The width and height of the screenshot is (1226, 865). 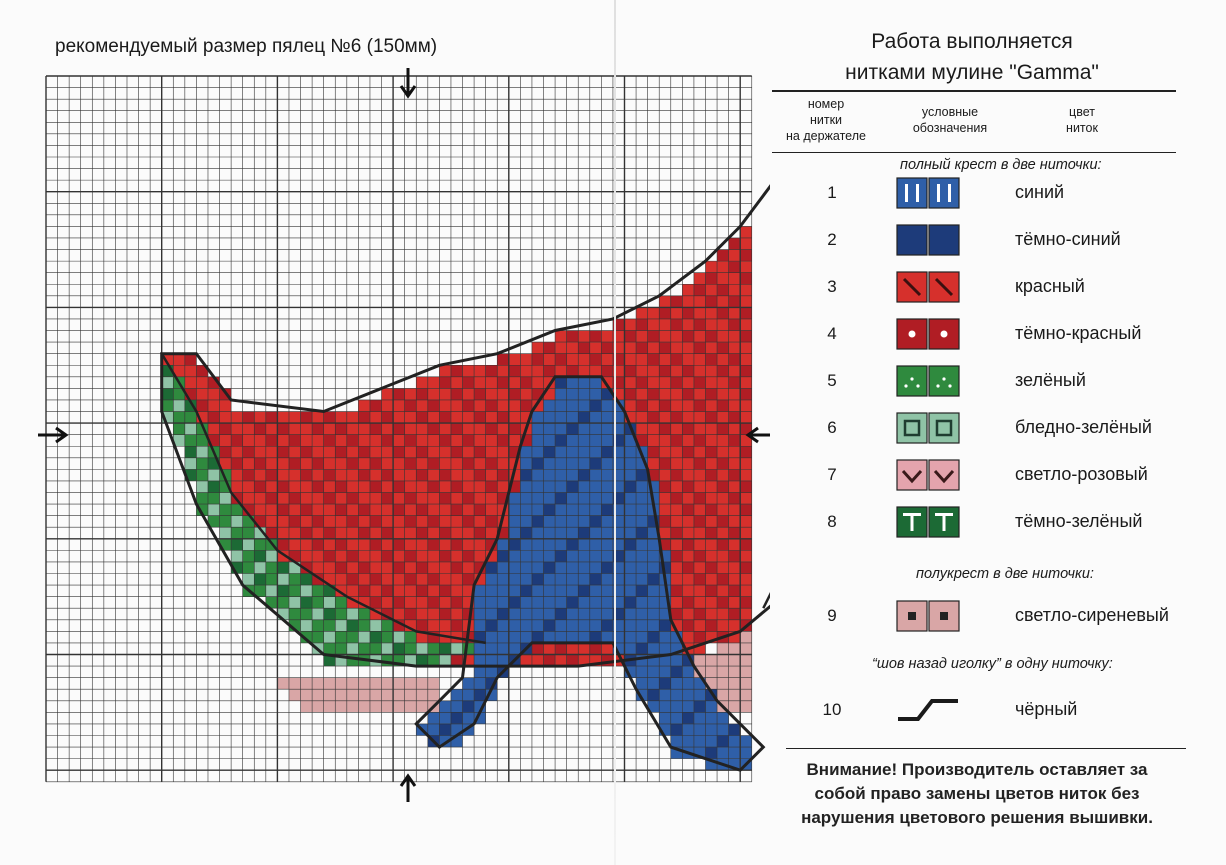 What do you see at coordinates (832, 427) in the screenshot?
I see `thread-number: 6` at bounding box center [832, 427].